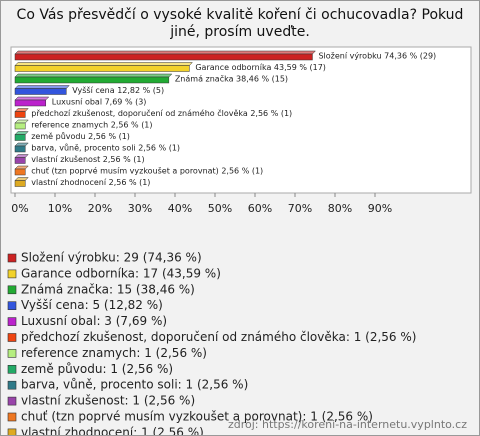 The width and height of the screenshot is (480, 436). I want to click on legend-label: Vyšší cena: 5 (12,82 %), so click(92, 305).